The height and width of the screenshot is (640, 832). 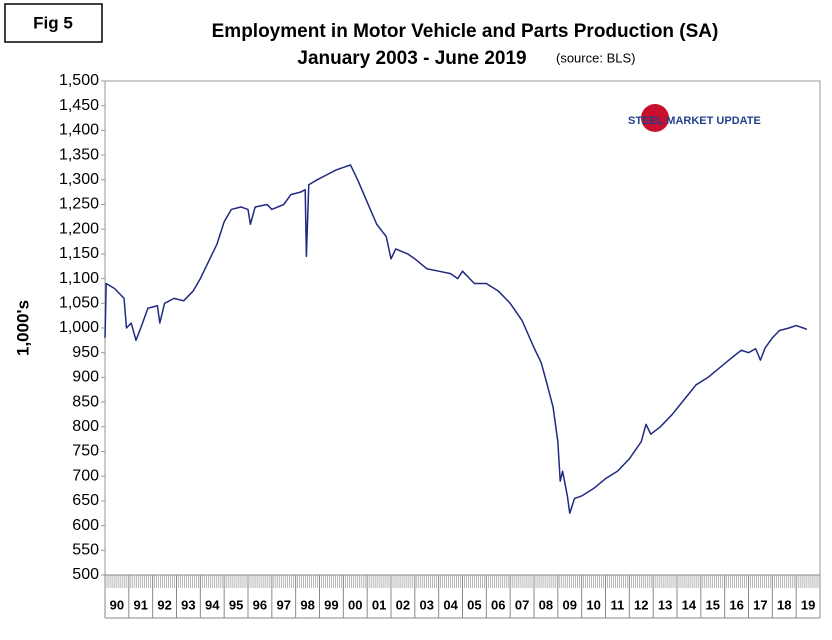 What do you see at coordinates (784, 604) in the screenshot?
I see `x-tick-label: 18` at bounding box center [784, 604].